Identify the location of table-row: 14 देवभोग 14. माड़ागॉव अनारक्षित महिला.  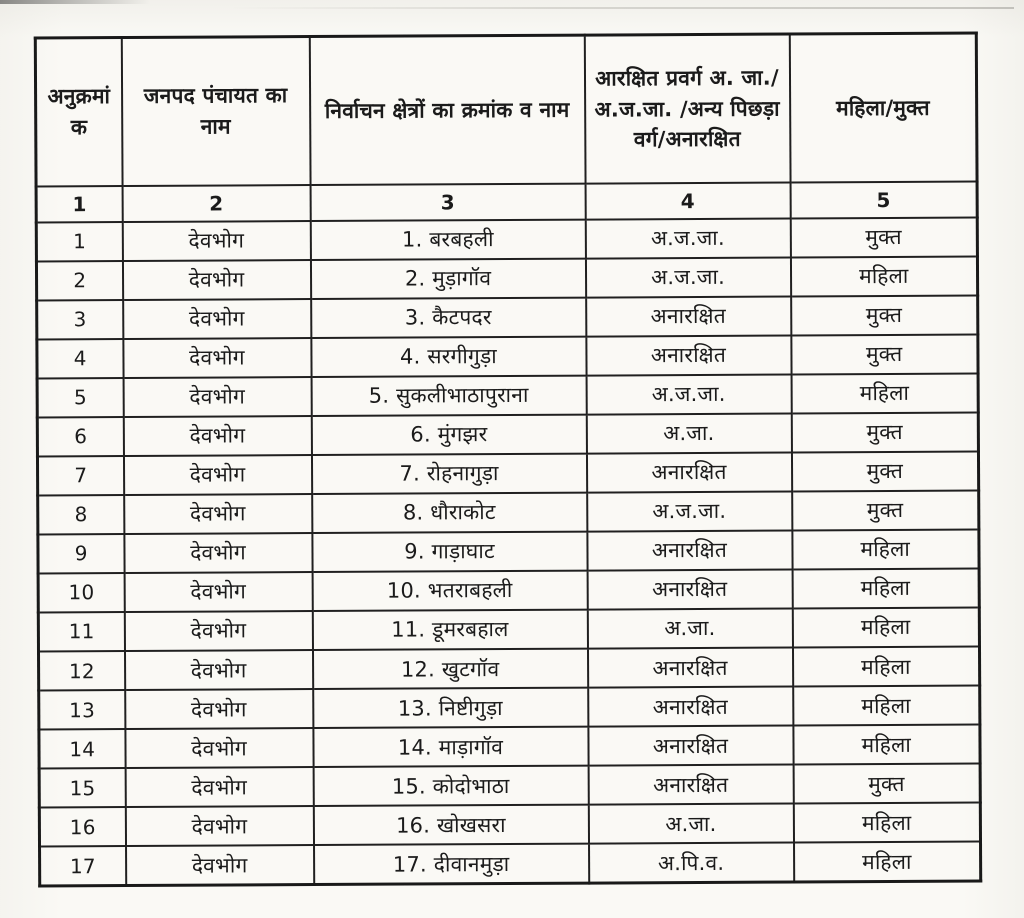
(509, 746).